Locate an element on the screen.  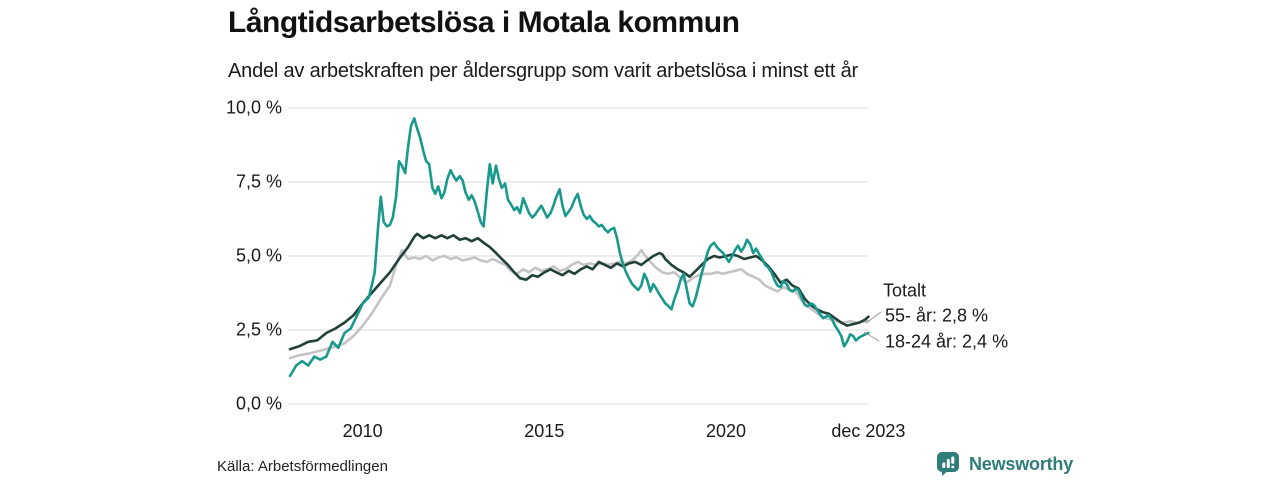
source-note: Källa: Arbetsförmedlingen is located at coordinates (302, 466).